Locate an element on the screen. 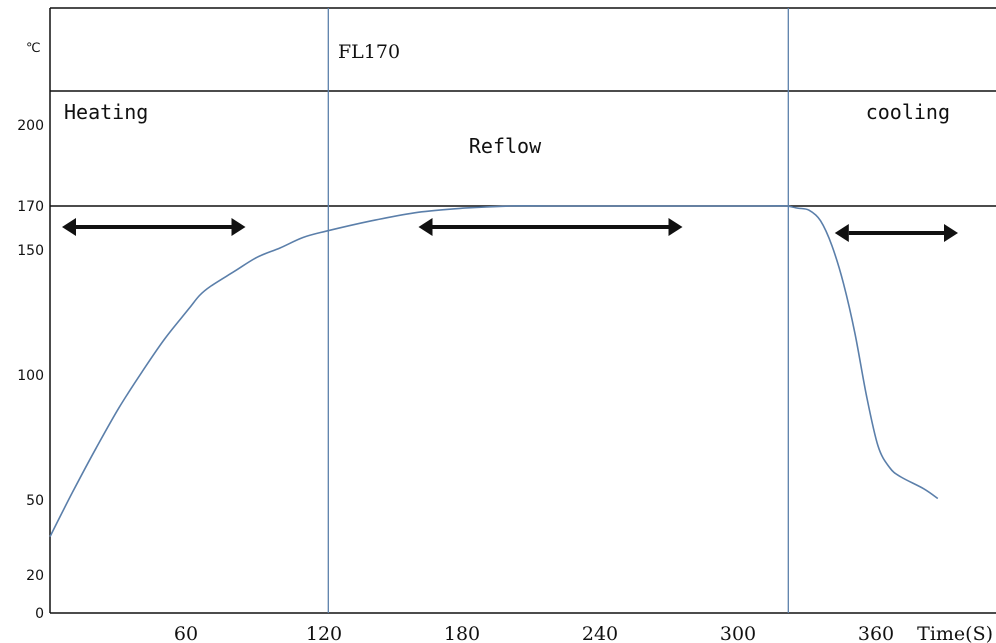 The height and width of the screenshot is (643, 996). region-label-heating: Heating is located at coordinates (106, 112).